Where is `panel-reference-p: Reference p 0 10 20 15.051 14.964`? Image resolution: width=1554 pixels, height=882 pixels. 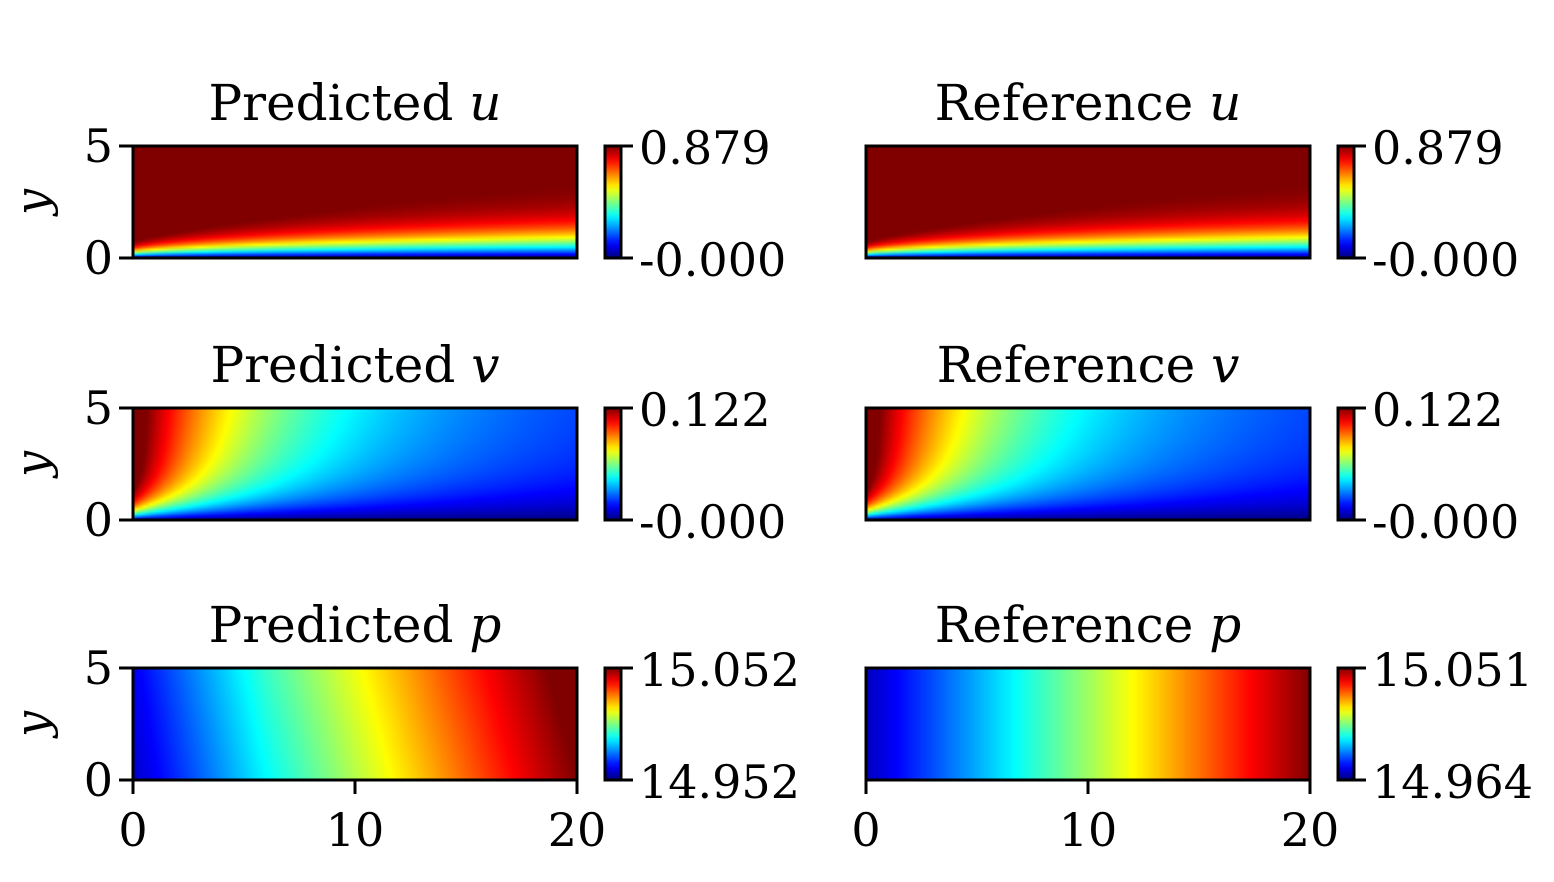 panel-reference-p: Reference p 0 10 20 15.051 14.964 is located at coordinates (1192, 726).